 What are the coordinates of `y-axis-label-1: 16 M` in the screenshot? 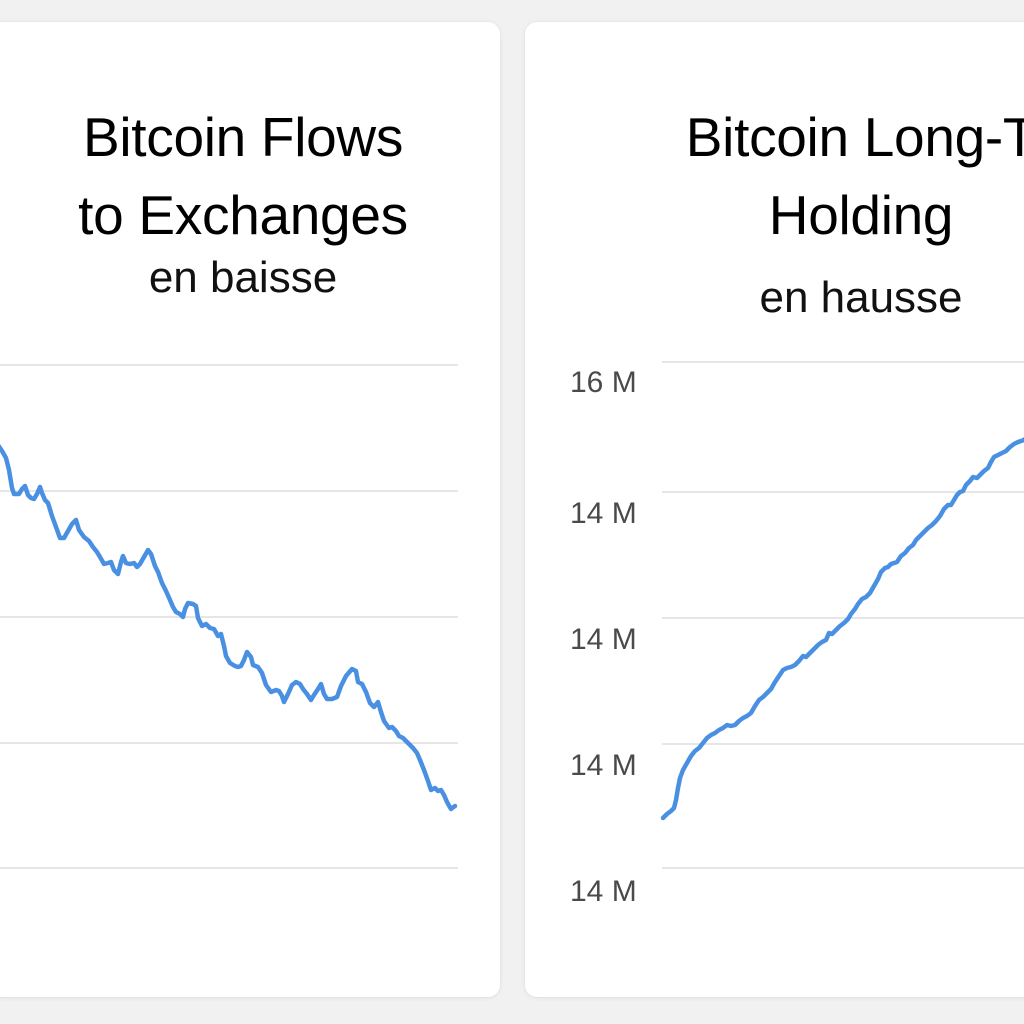 It's located at (603, 382).